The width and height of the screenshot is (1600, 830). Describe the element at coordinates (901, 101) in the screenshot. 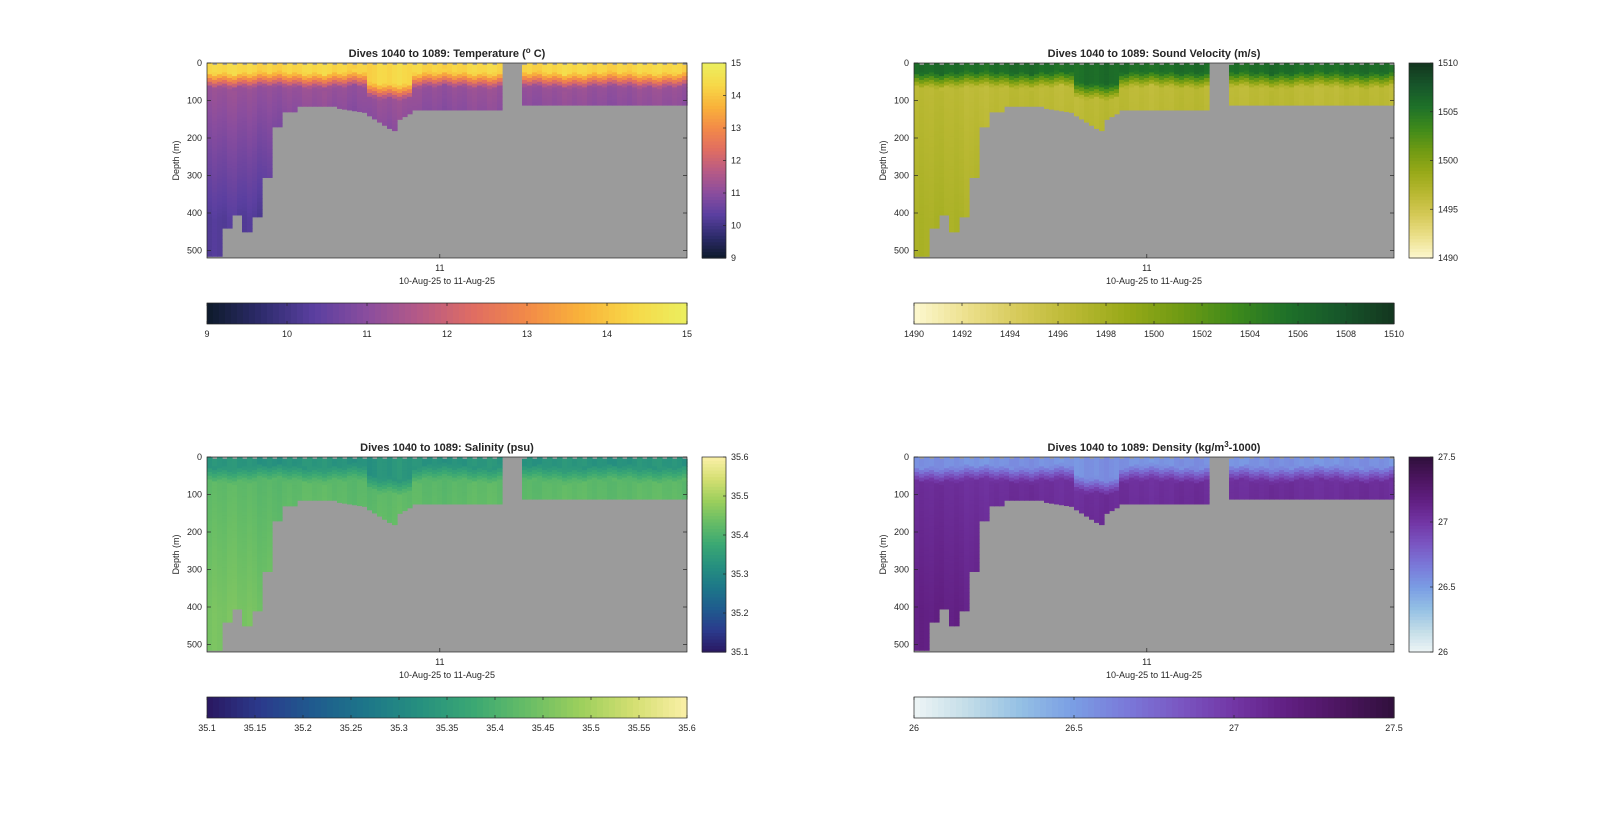

I see `y-tick-label: 100` at that location.